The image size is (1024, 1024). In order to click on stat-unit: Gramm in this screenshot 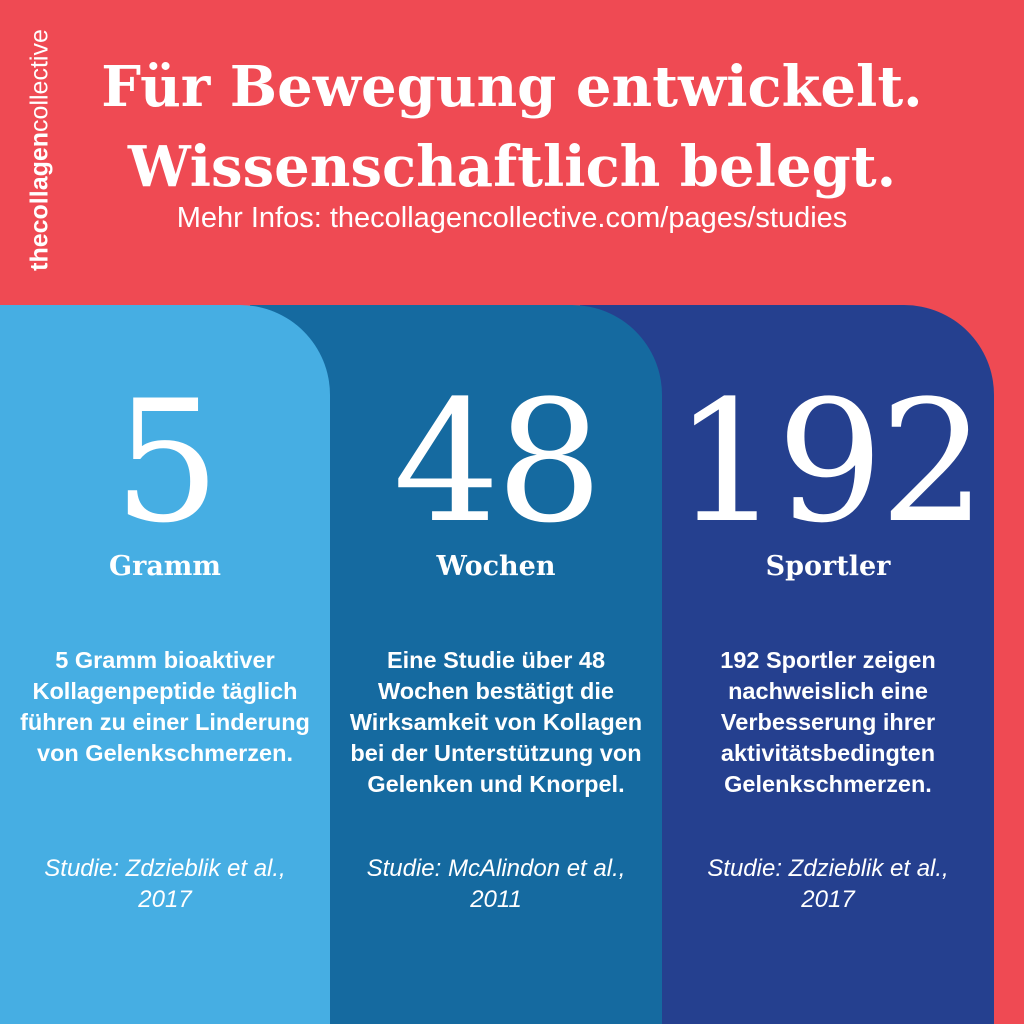, I will do `click(165, 566)`.